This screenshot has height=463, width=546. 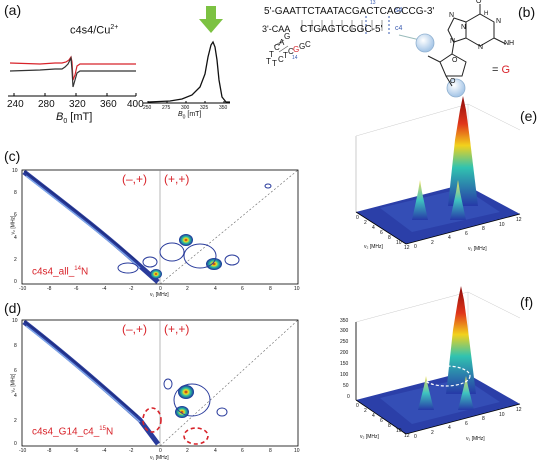 What do you see at coordinates (348, 397) in the screenshot?
I see `f-ztick: 0` at bounding box center [348, 397].